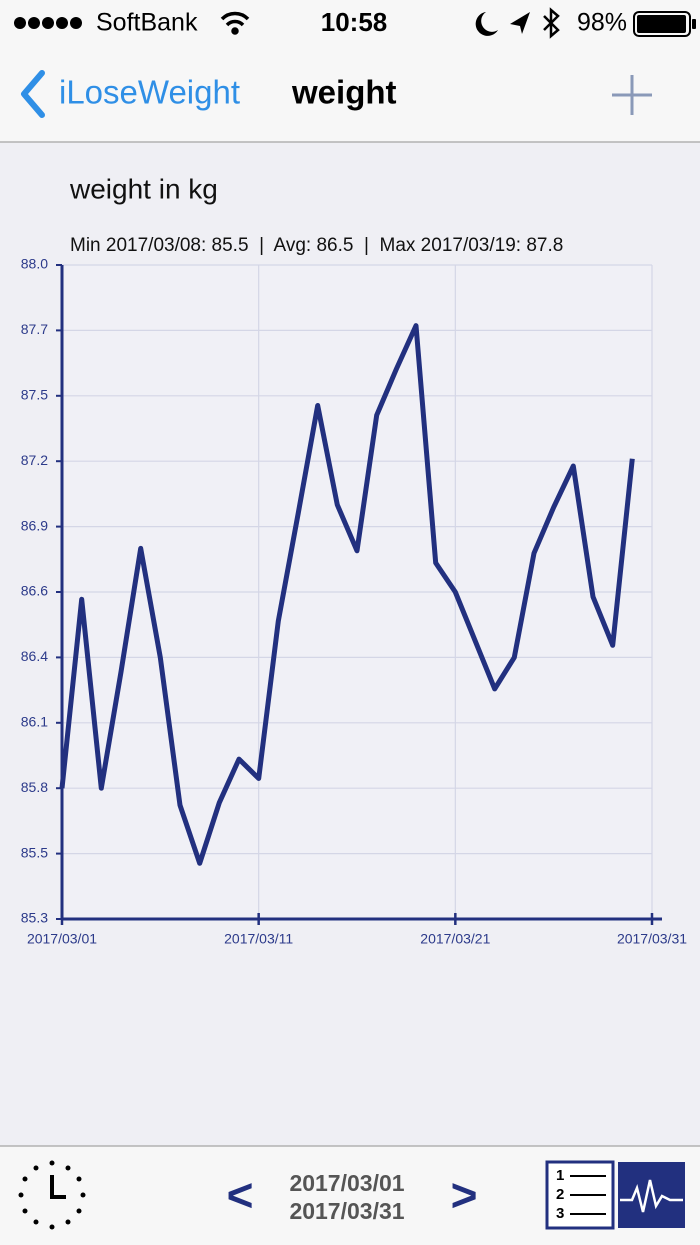 The height and width of the screenshot is (1245, 700). I want to click on svg-text: 3, so click(560, 1213).